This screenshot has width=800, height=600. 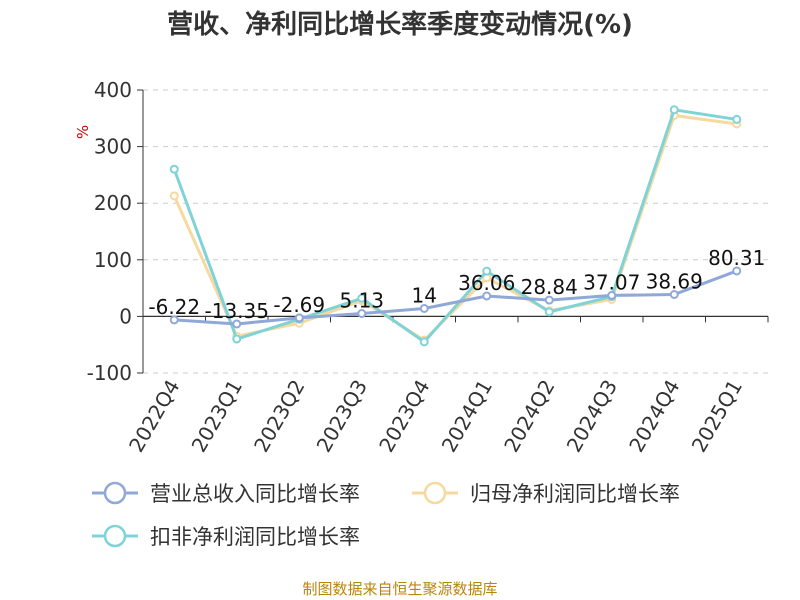 I want to click on x-tick-label: 2023Q4, so click(x=404, y=416).